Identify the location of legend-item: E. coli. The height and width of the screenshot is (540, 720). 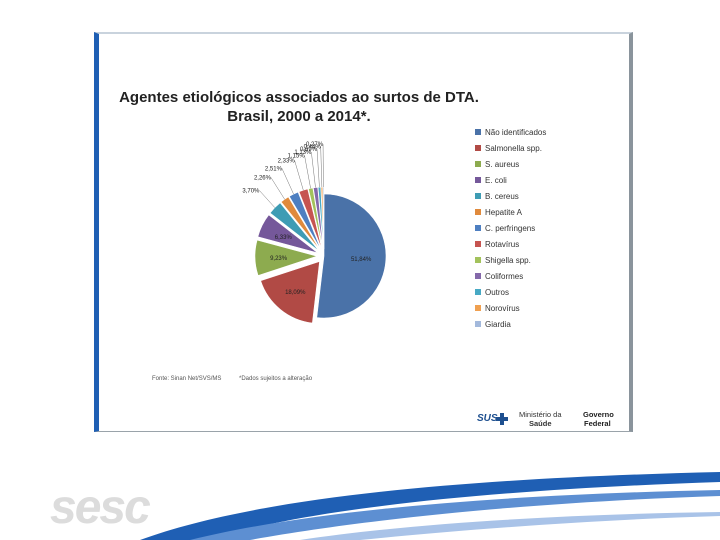
(510, 180).